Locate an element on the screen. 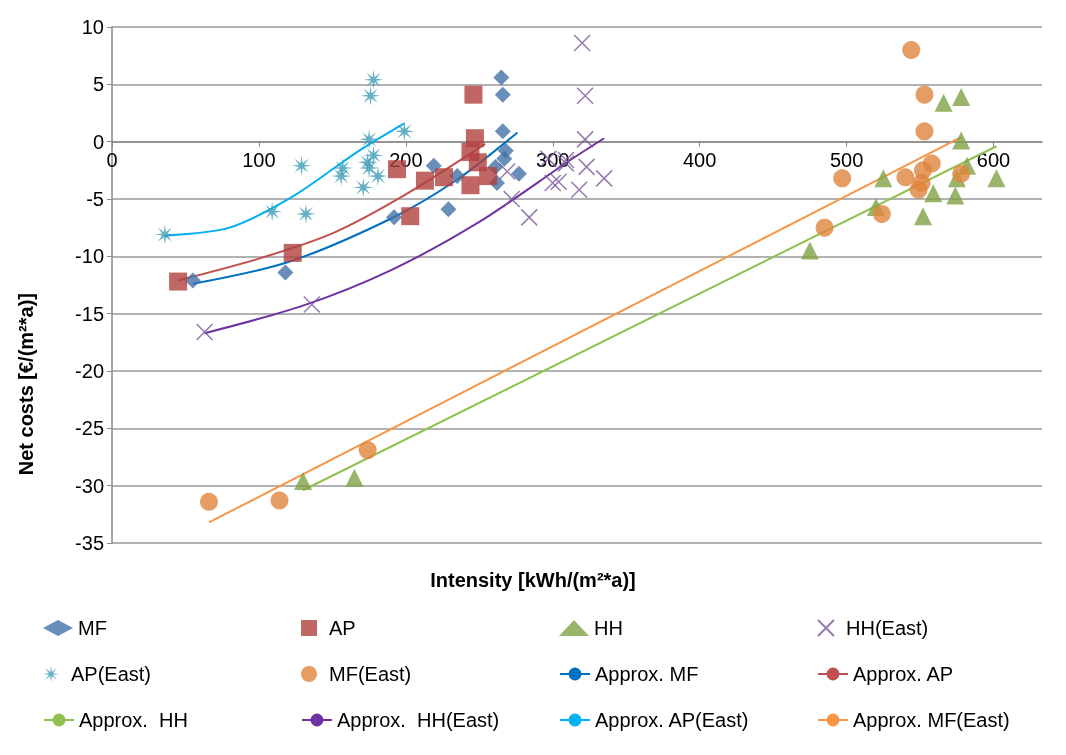 Image resolution: width=1066 pixels, height=755 pixels. x-tick-label: 600 is located at coordinates (993, 159).